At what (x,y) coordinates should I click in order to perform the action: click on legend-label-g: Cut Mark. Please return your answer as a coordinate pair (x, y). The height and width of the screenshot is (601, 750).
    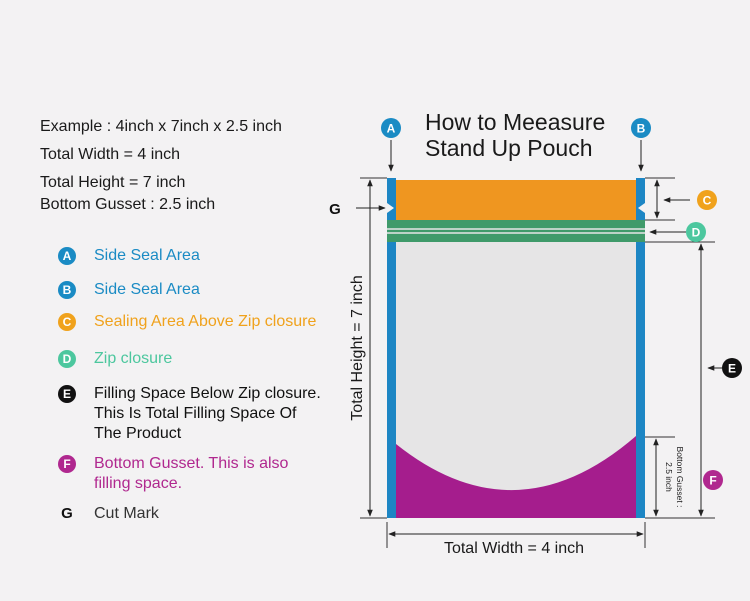
    Looking at the image, I should click on (126, 513).